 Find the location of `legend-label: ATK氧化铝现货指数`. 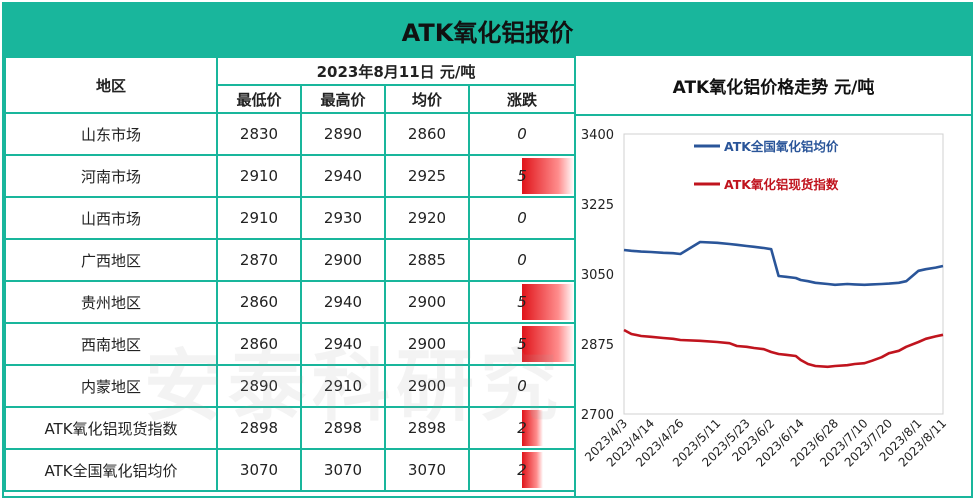

legend-label: ATK氧化铝现货指数 is located at coordinates (781, 184).